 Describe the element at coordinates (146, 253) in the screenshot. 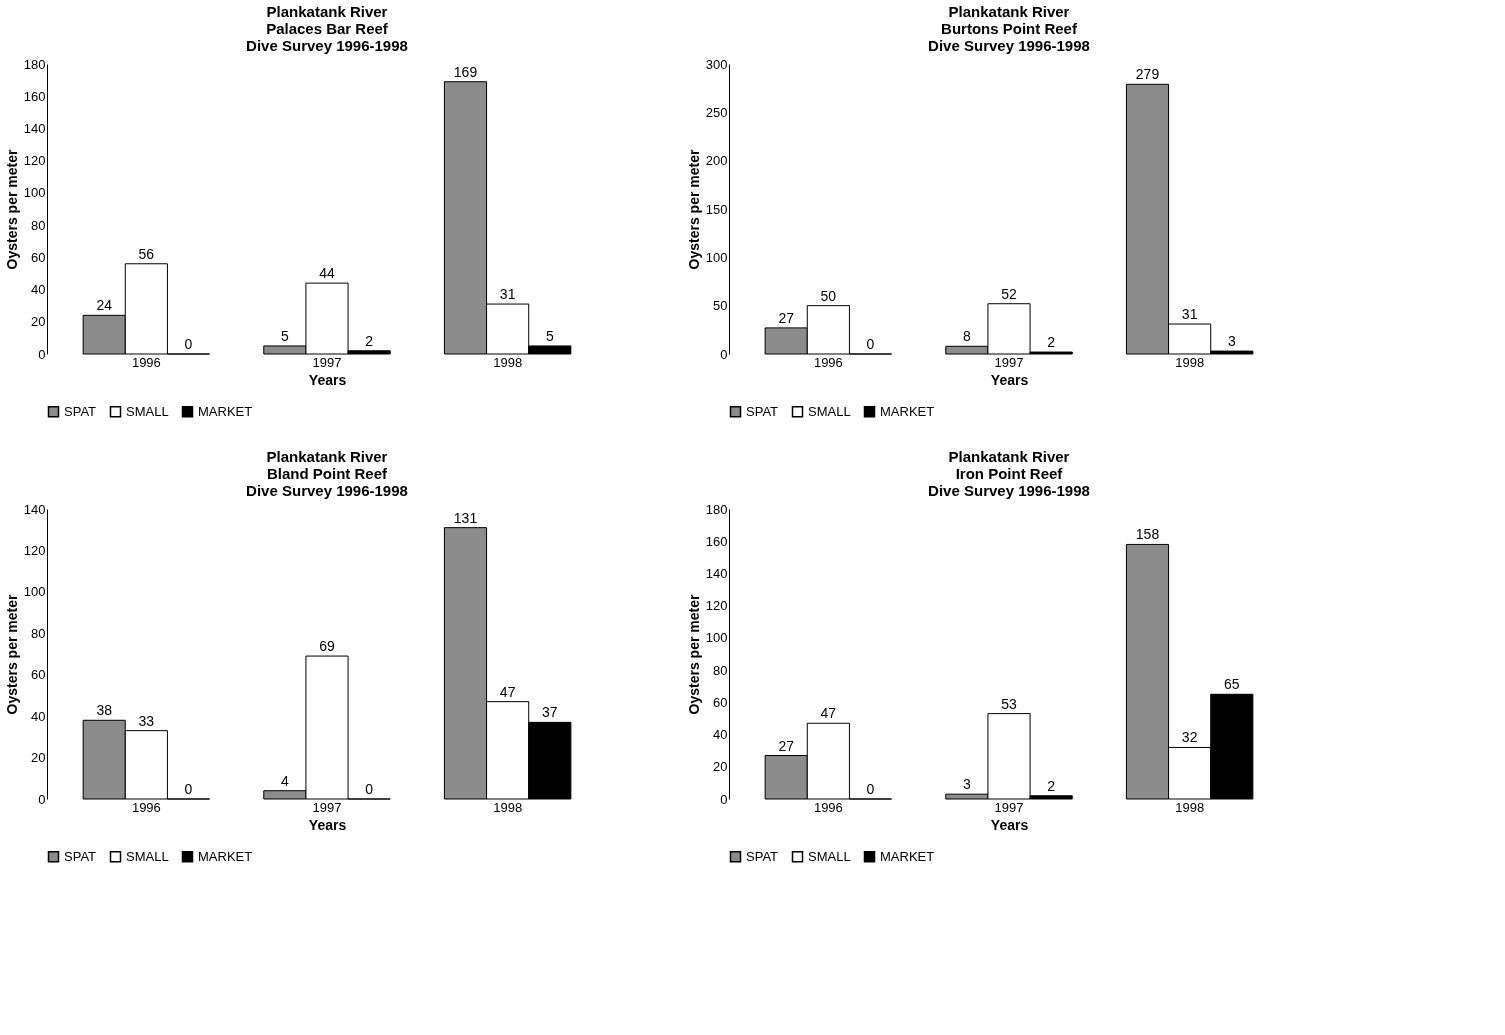

I see `data-label: 56` at that location.